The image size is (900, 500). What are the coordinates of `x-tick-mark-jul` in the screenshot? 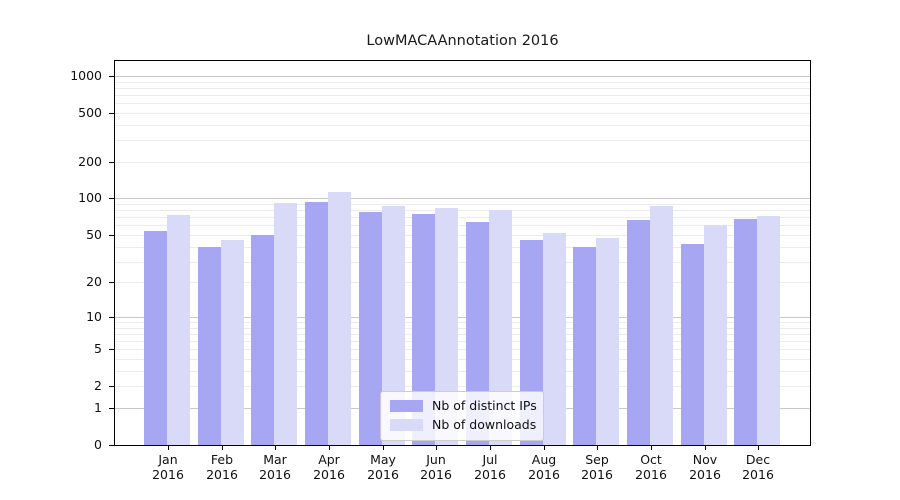 It's located at (490, 447).